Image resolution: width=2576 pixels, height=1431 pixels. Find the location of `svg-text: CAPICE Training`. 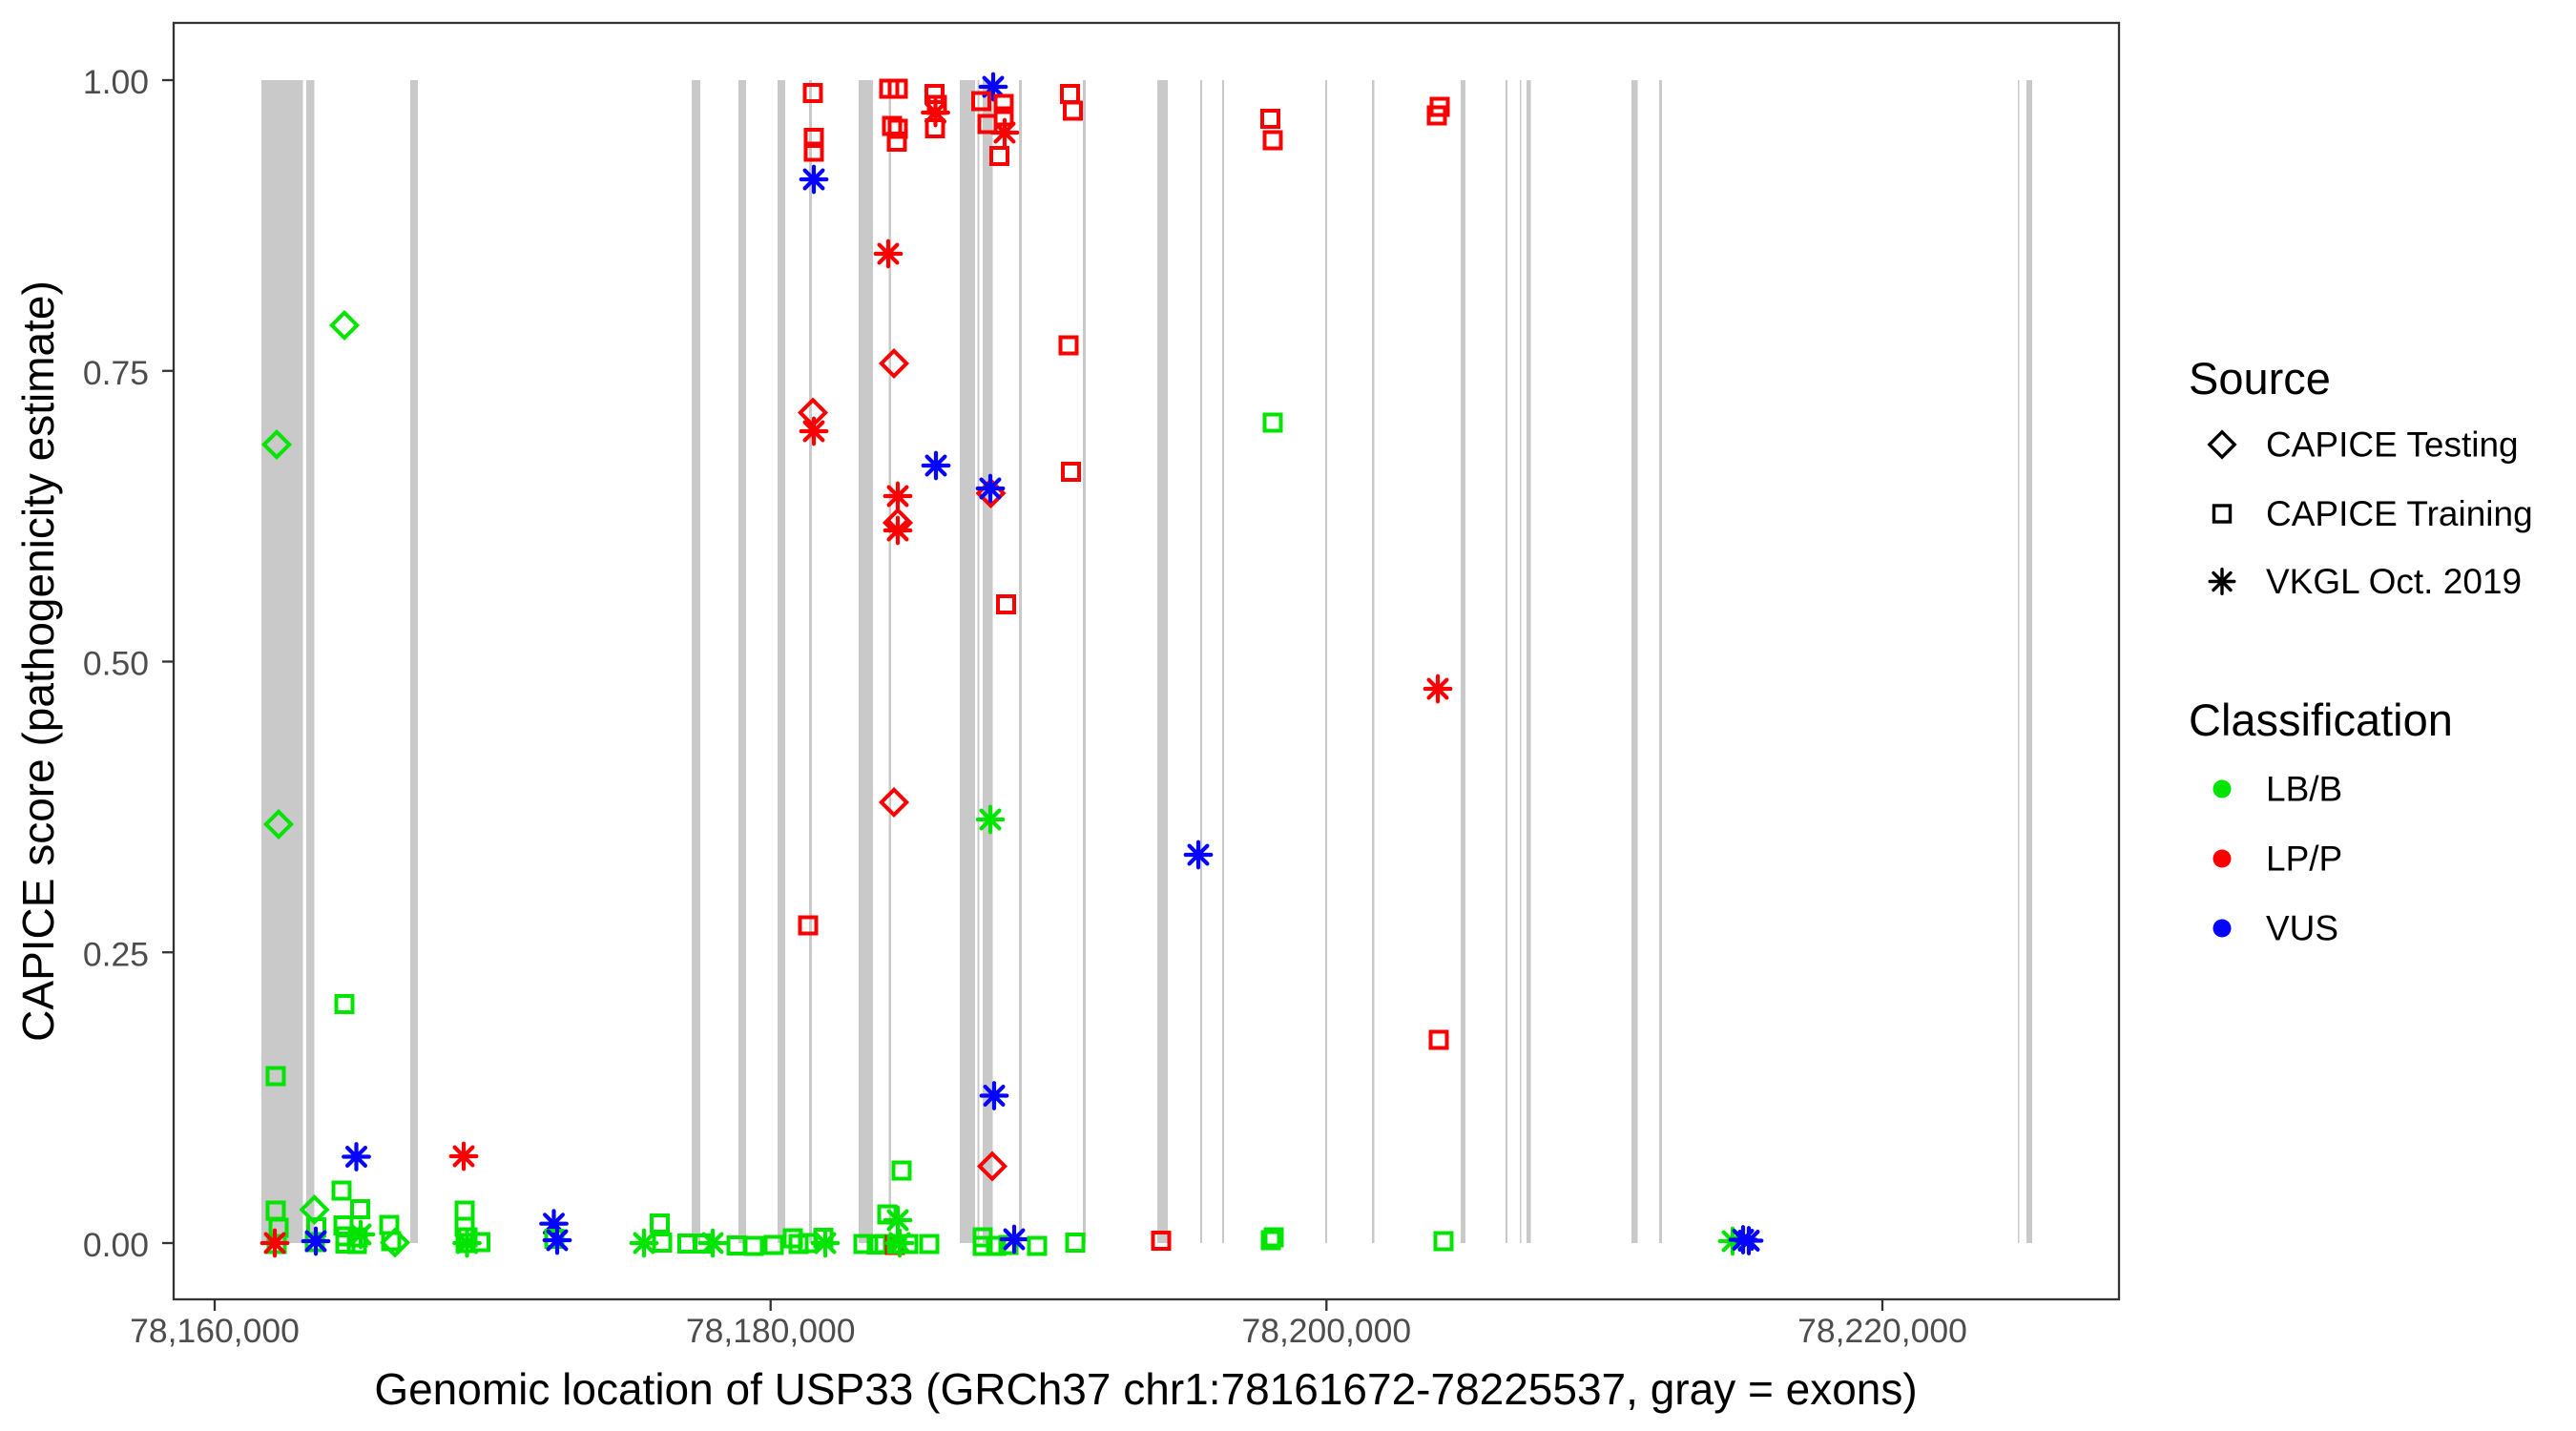

svg-text: CAPICE Training is located at coordinates (2399, 513).